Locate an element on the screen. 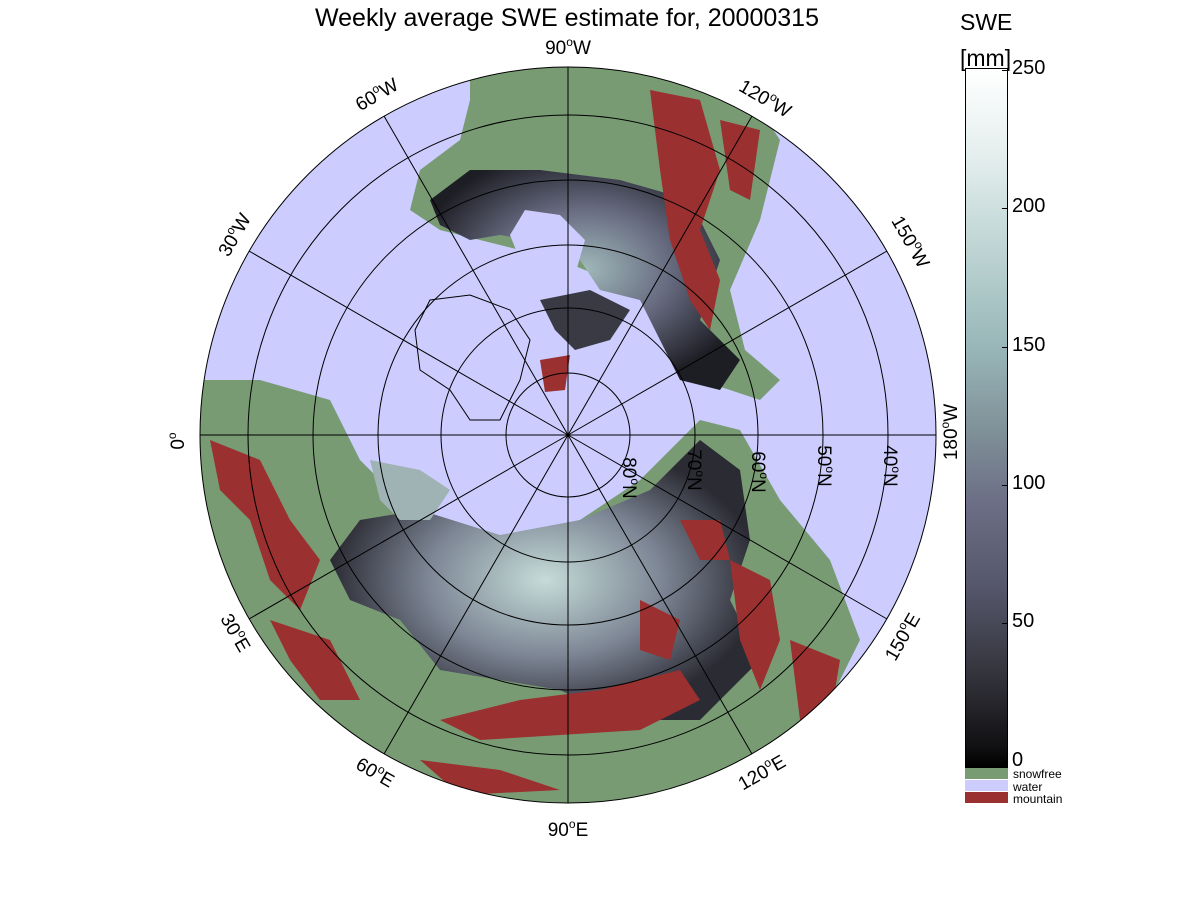 The width and height of the screenshot is (1200, 900). north-america-snow is located at coordinates (585, 280).